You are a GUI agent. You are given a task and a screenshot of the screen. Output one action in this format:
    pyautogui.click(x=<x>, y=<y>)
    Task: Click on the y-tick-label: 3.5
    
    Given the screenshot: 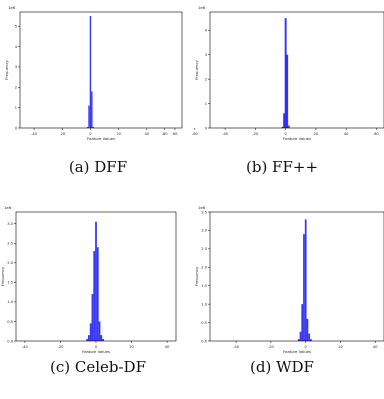 What is the action you would take?
    pyautogui.click(x=204, y=212)
    